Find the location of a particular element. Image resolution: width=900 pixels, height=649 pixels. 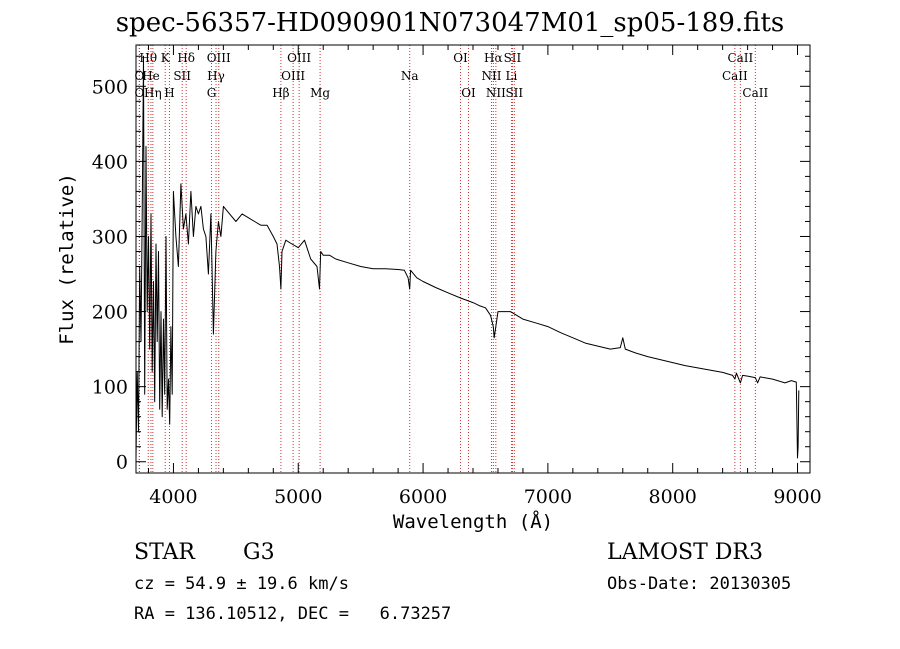

y-axis-label: Flux (relative) is located at coordinates (67, 259).